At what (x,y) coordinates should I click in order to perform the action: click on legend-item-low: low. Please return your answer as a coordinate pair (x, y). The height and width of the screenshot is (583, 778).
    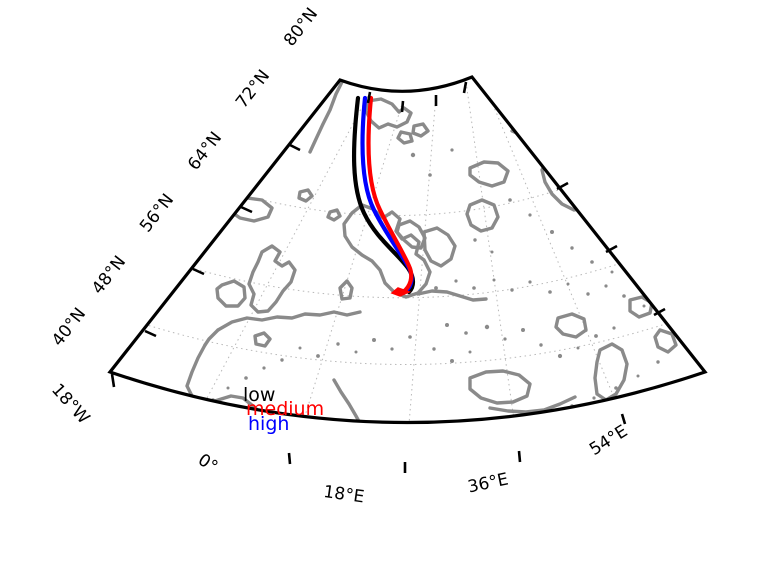
    Looking at the image, I should click on (259, 395).